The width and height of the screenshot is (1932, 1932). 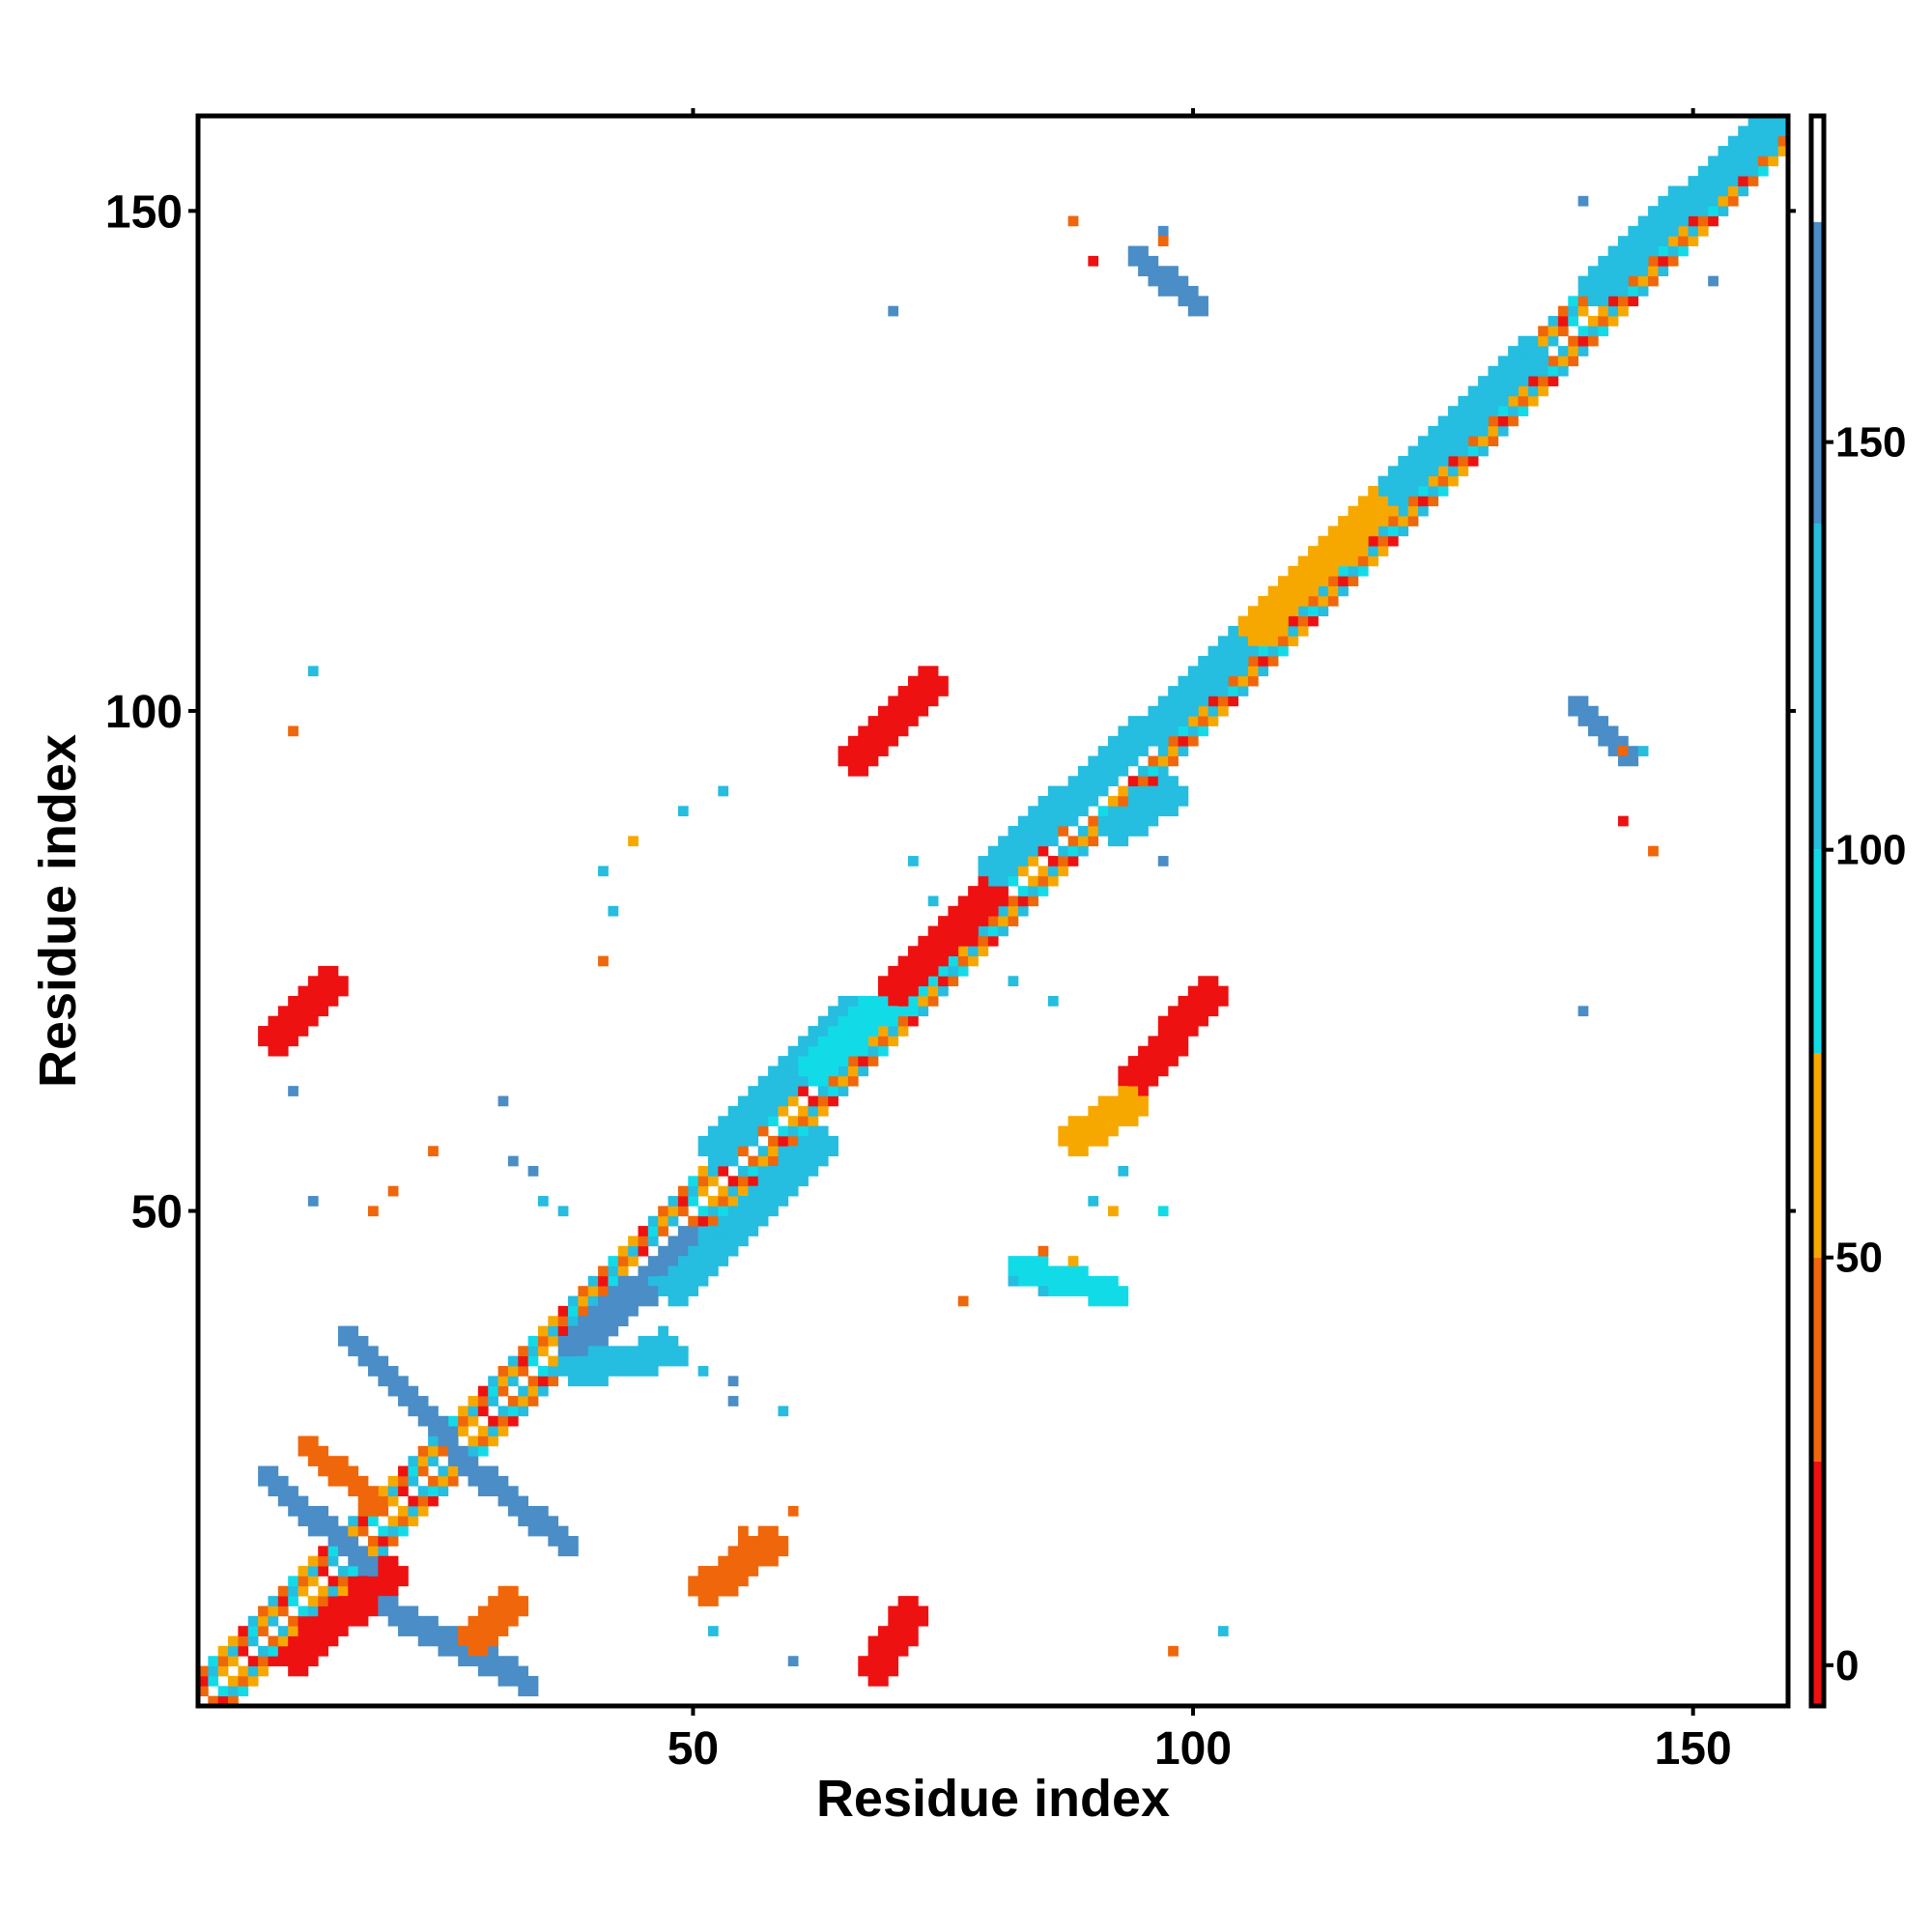 What do you see at coordinates (58, 911) in the screenshot?
I see `y-axis-title: Residue index` at bounding box center [58, 911].